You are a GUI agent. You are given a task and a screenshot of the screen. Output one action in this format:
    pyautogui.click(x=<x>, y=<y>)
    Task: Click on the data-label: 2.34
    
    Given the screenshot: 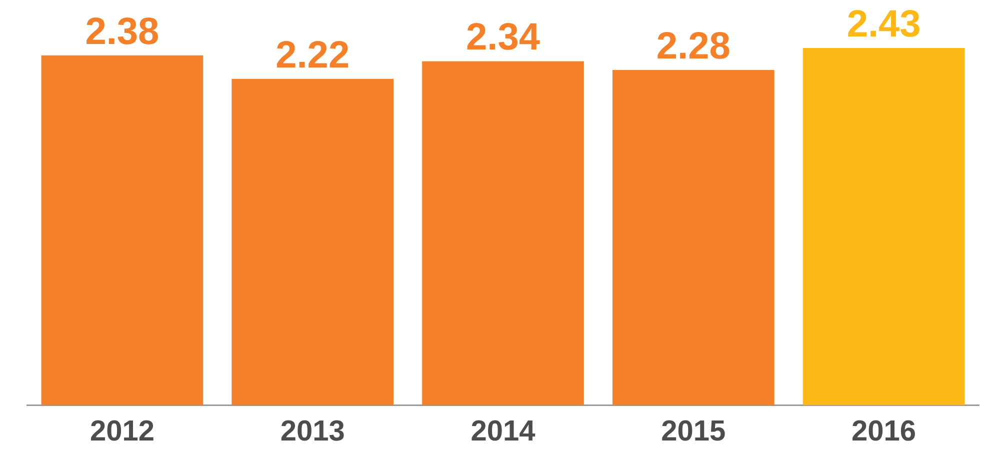 What is the action you would take?
    pyautogui.click(x=503, y=37)
    